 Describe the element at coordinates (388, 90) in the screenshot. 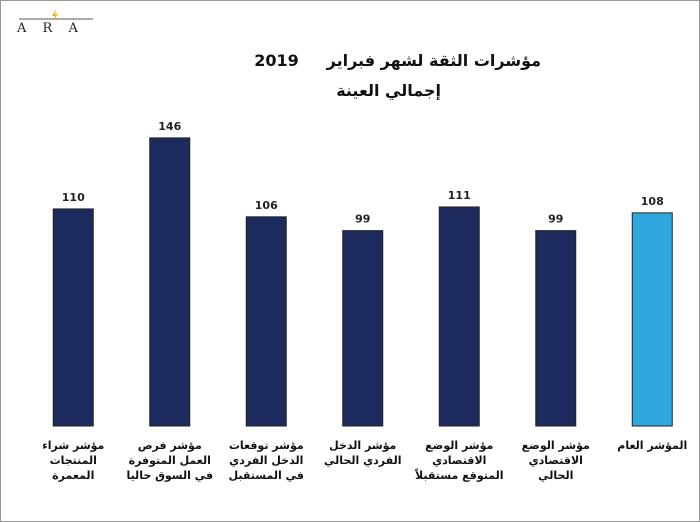

I see `chart-subtitle: إجمالي العينة` at that location.